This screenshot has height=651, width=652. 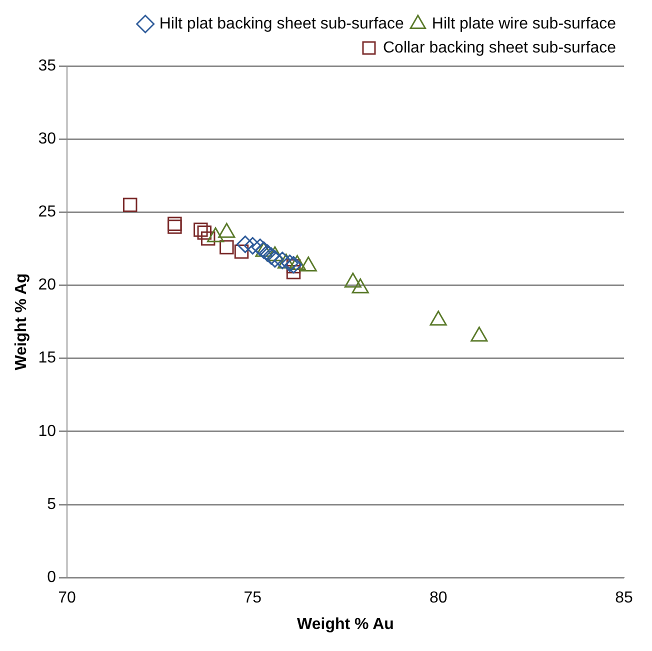 What do you see at coordinates (499, 47) in the screenshot?
I see `legend-label: Collar backing sheet sub-surface` at bounding box center [499, 47].